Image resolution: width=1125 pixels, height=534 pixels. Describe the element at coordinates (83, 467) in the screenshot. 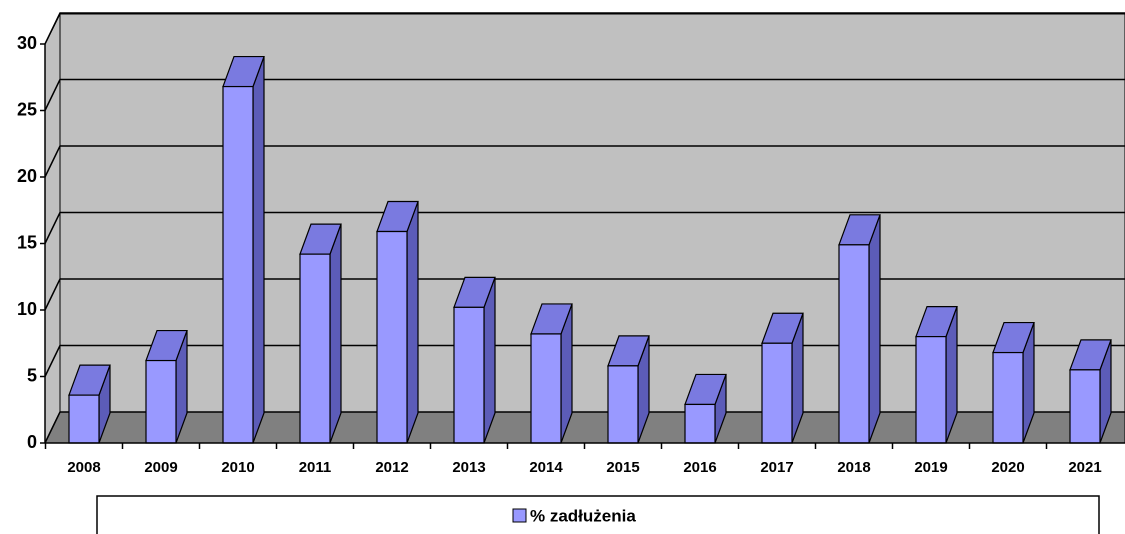

I see `x-tick-label: 2008` at that location.